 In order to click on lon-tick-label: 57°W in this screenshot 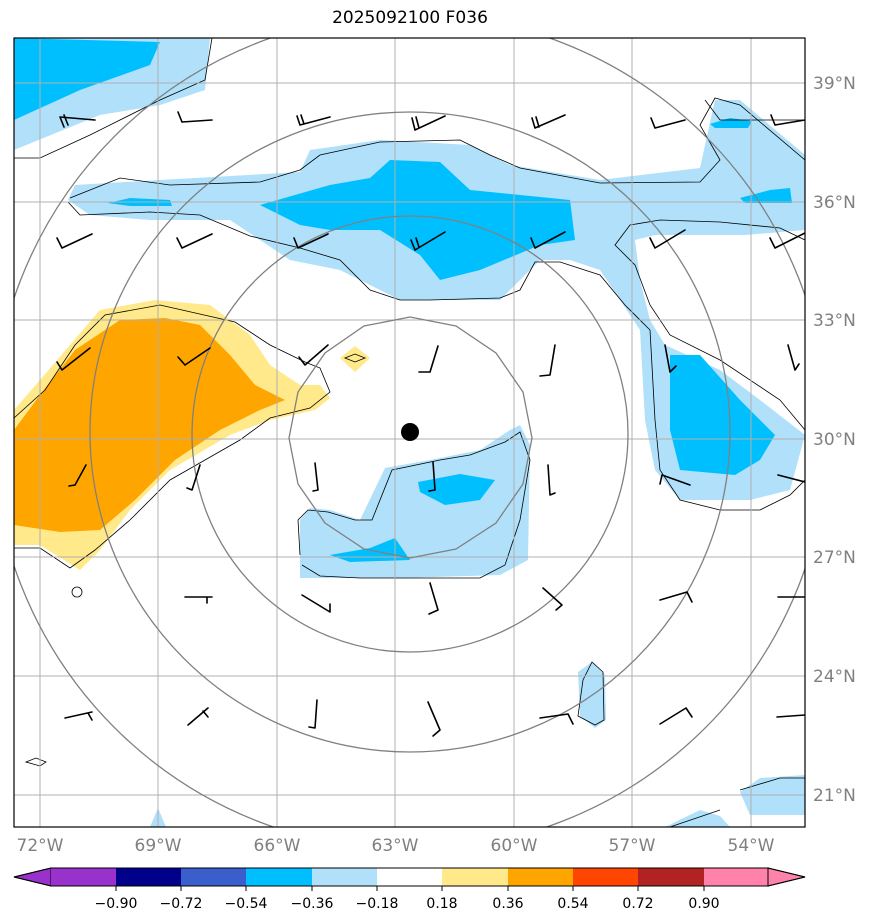, I will do `click(632, 846)`.